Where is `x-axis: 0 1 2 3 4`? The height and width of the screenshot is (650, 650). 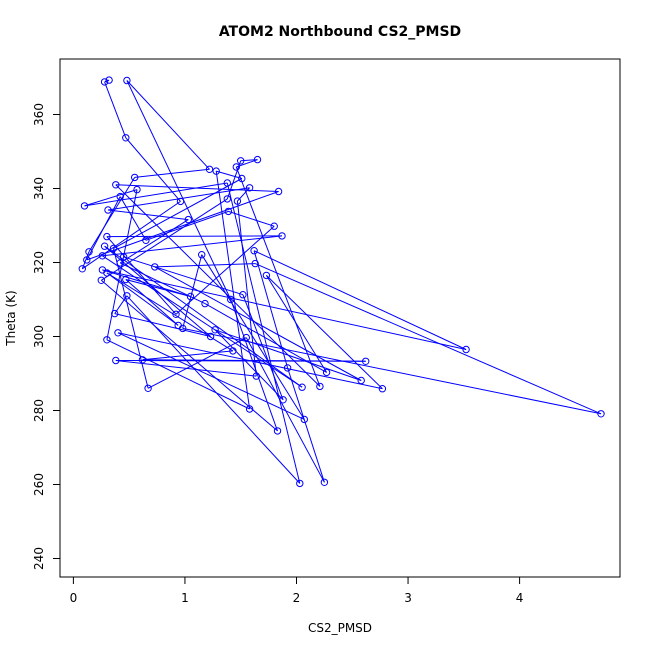 x-axis: 0 1 2 3 4 is located at coordinates (297, 590).